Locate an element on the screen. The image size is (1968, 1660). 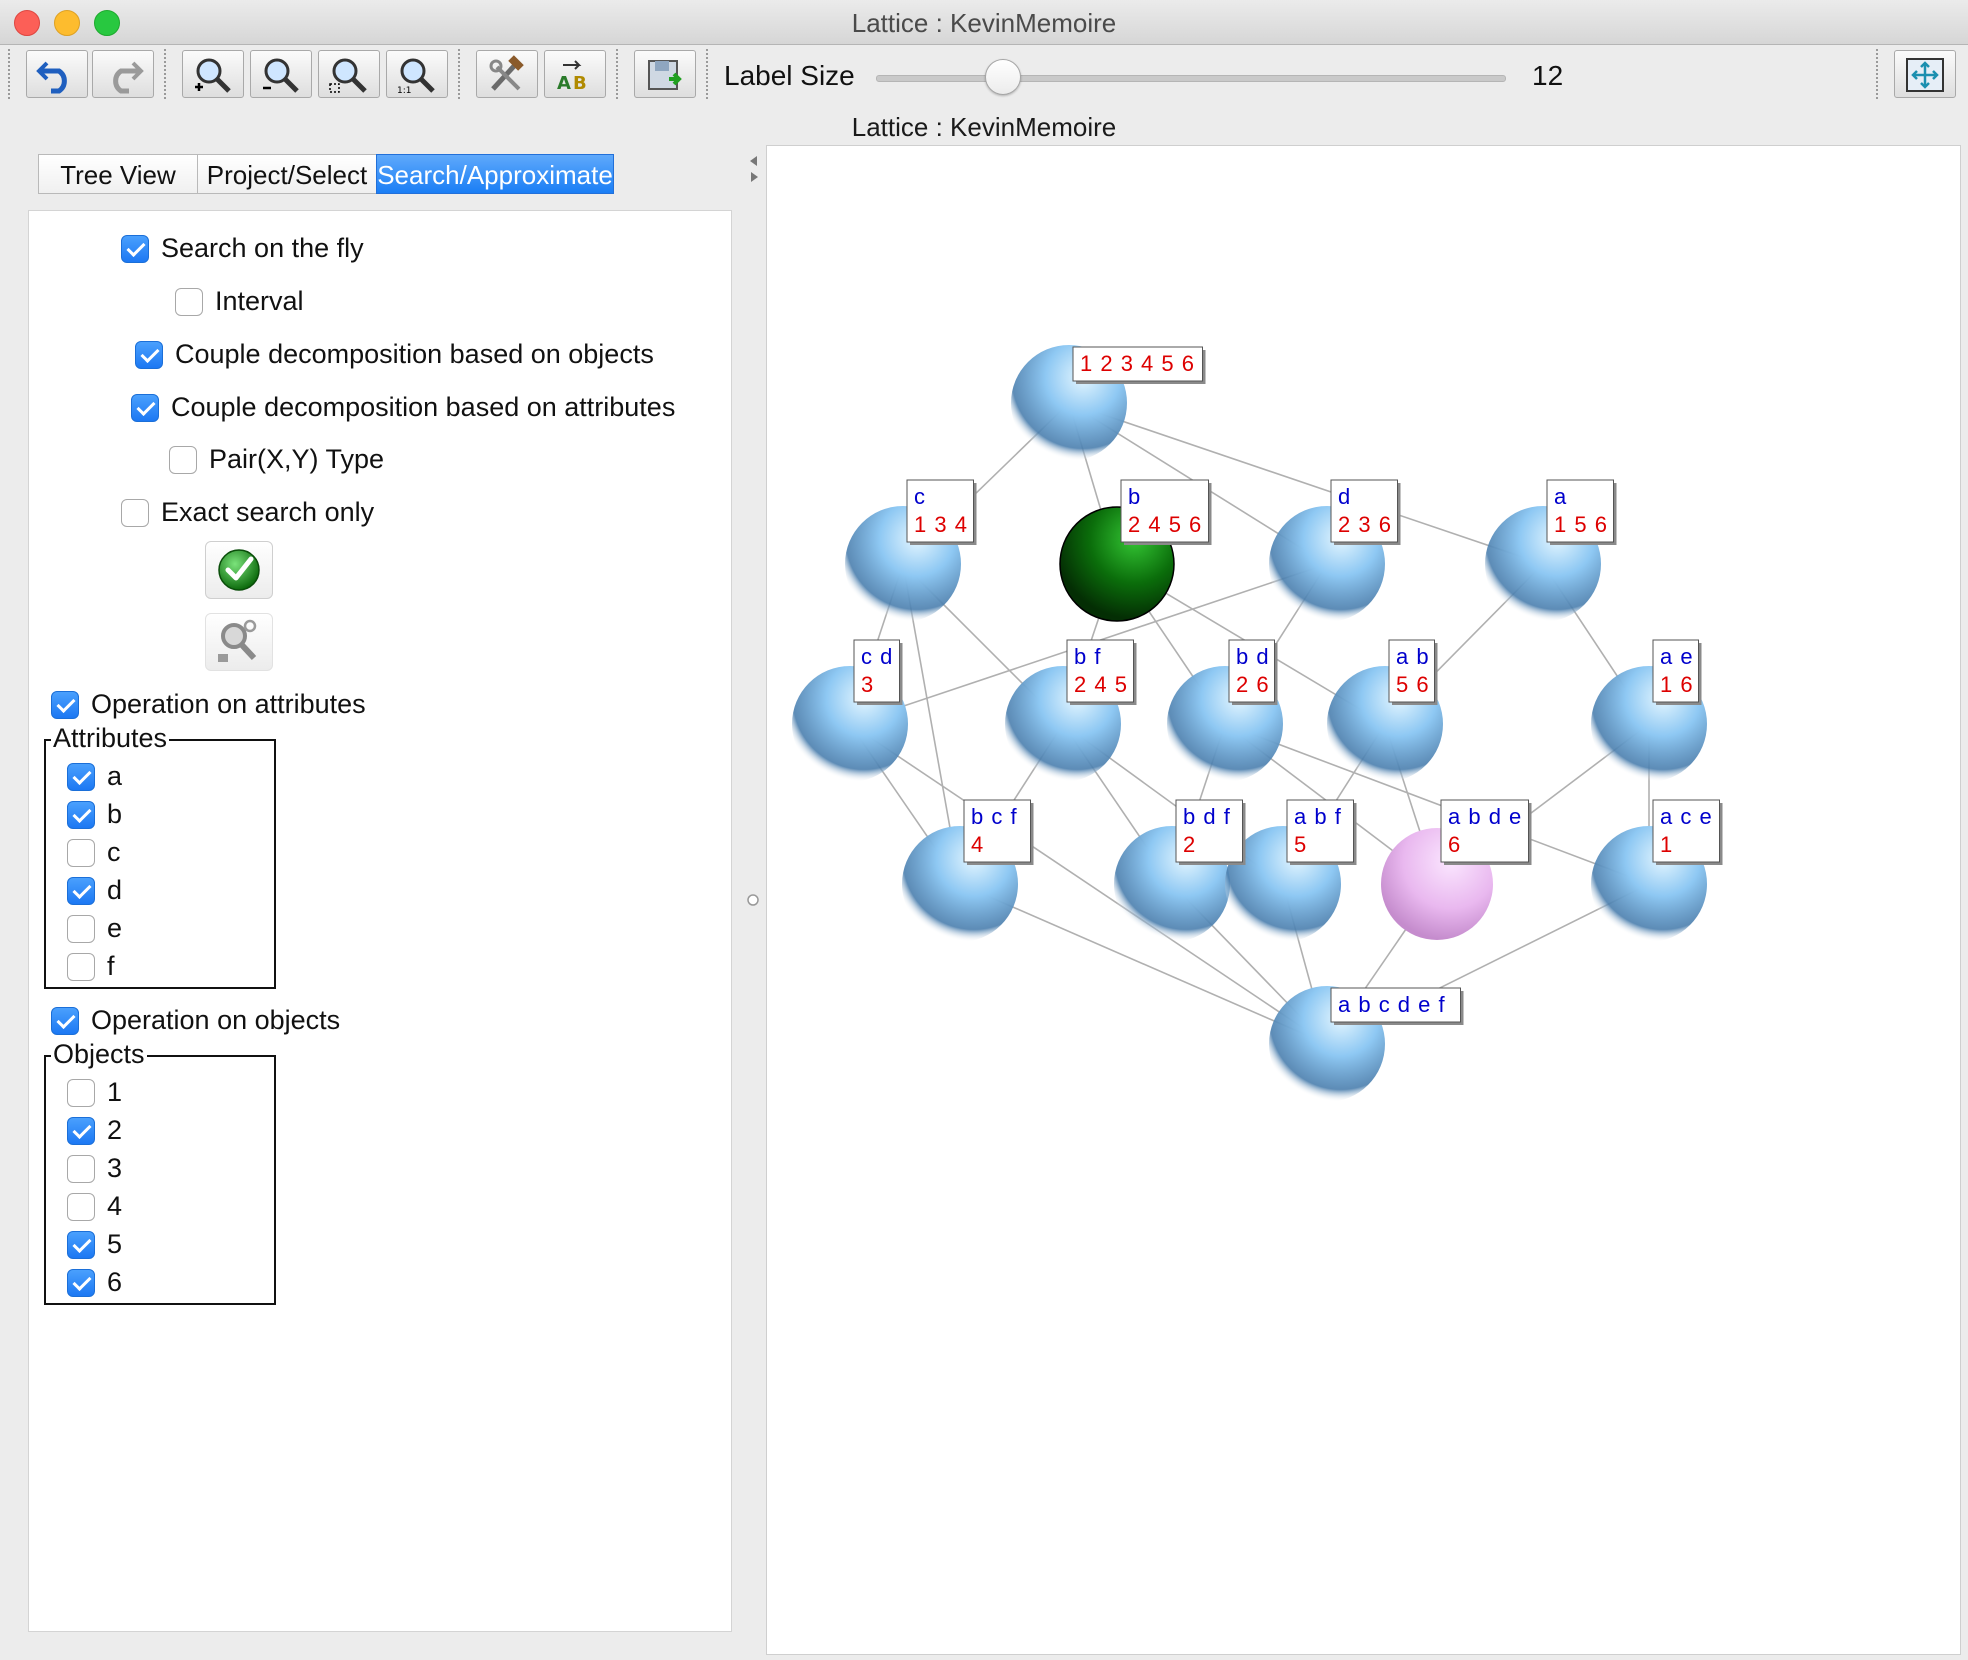
toolbar: 1:1 A B Label Size 12 is located at coordinates (984, 75).